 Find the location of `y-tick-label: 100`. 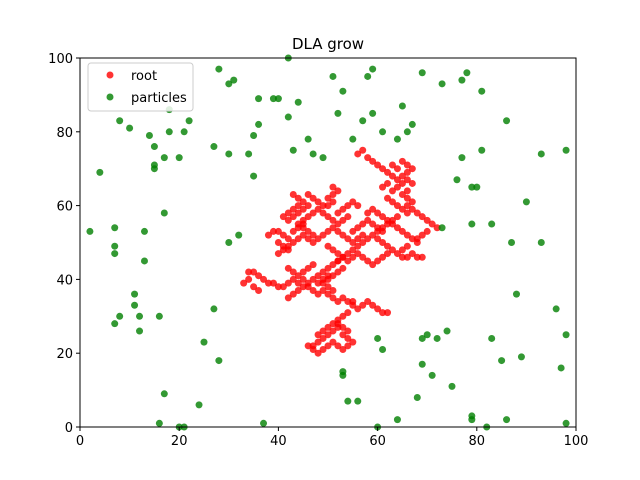

y-tick-label: 100 is located at coordinates (60, 59).